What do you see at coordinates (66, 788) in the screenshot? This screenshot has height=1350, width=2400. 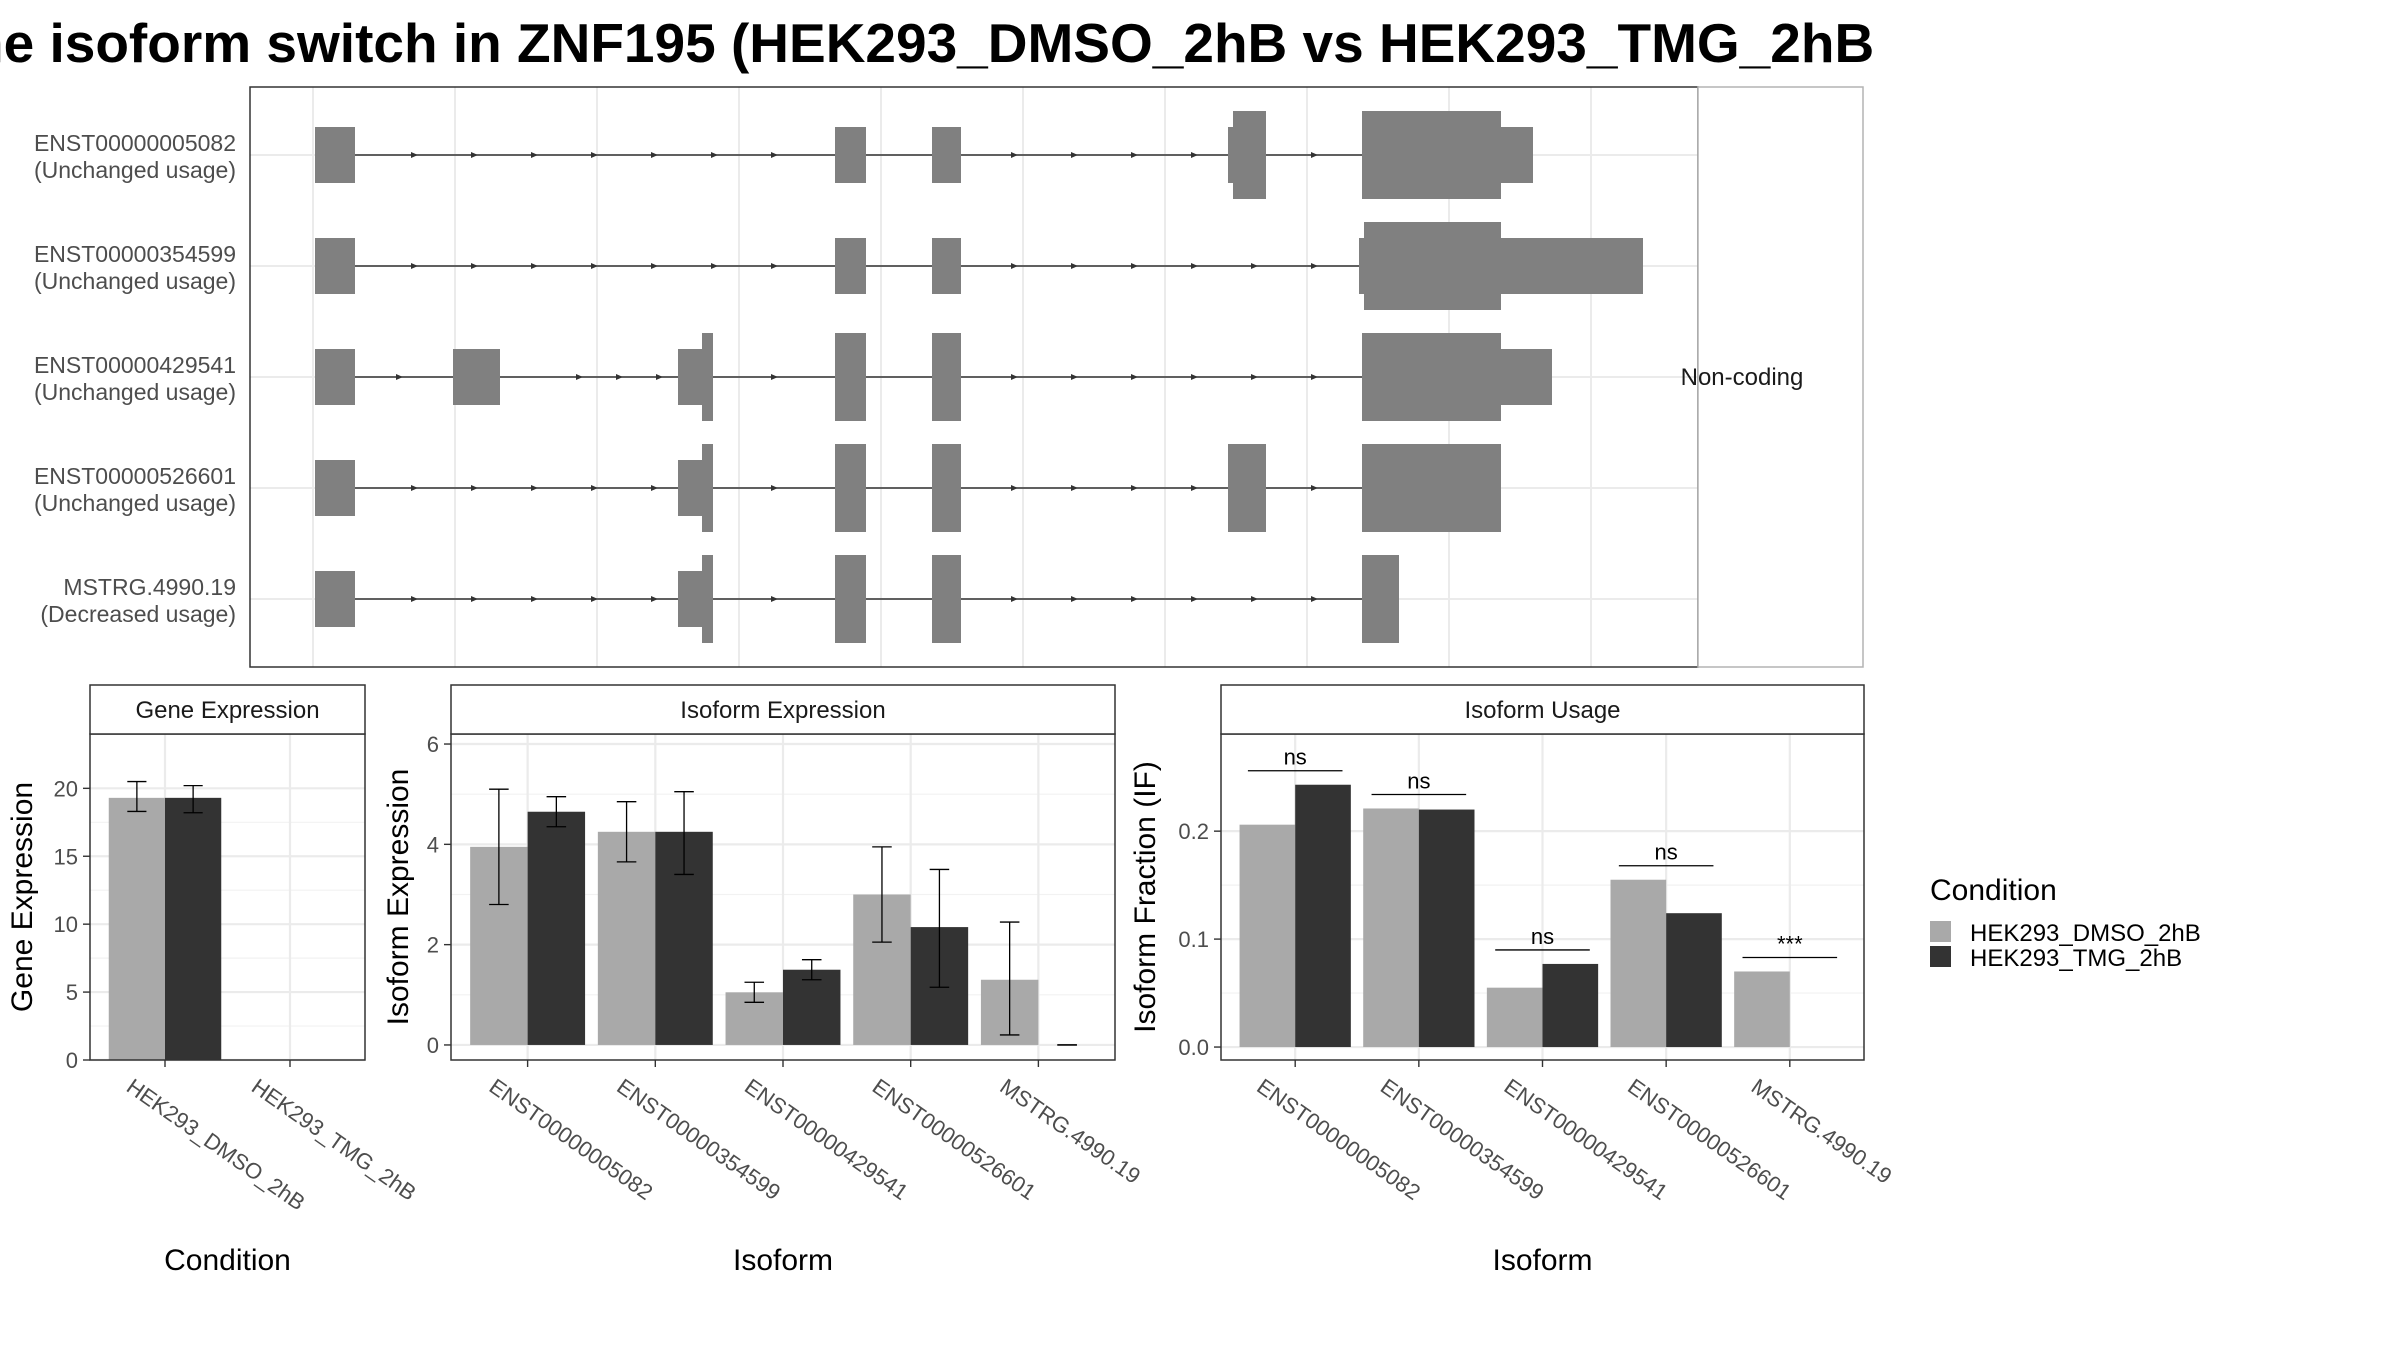 I see `y-tick-label: 20` at bounding box center [66, 788].